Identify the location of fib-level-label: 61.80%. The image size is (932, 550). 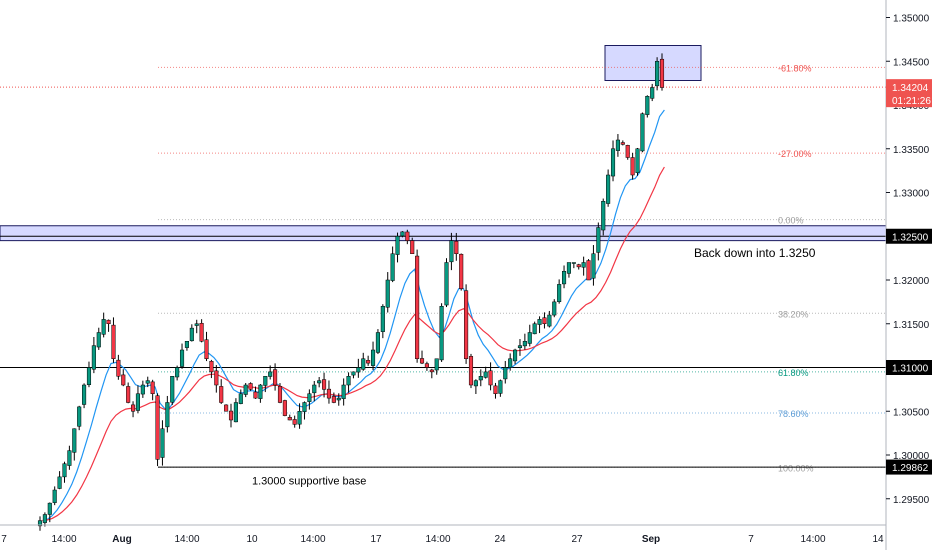
(793, 373).